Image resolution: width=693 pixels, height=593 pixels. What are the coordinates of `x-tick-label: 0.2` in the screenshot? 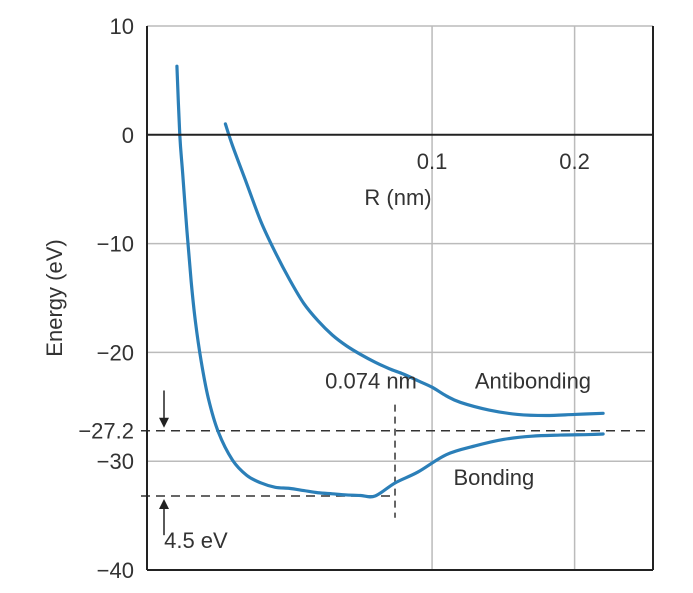 It's located at (574, 161).